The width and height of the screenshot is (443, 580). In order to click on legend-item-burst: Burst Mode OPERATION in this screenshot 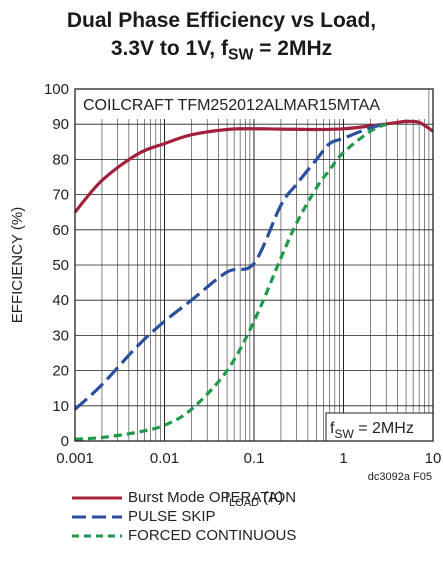, I will do `click(184, 497)`.